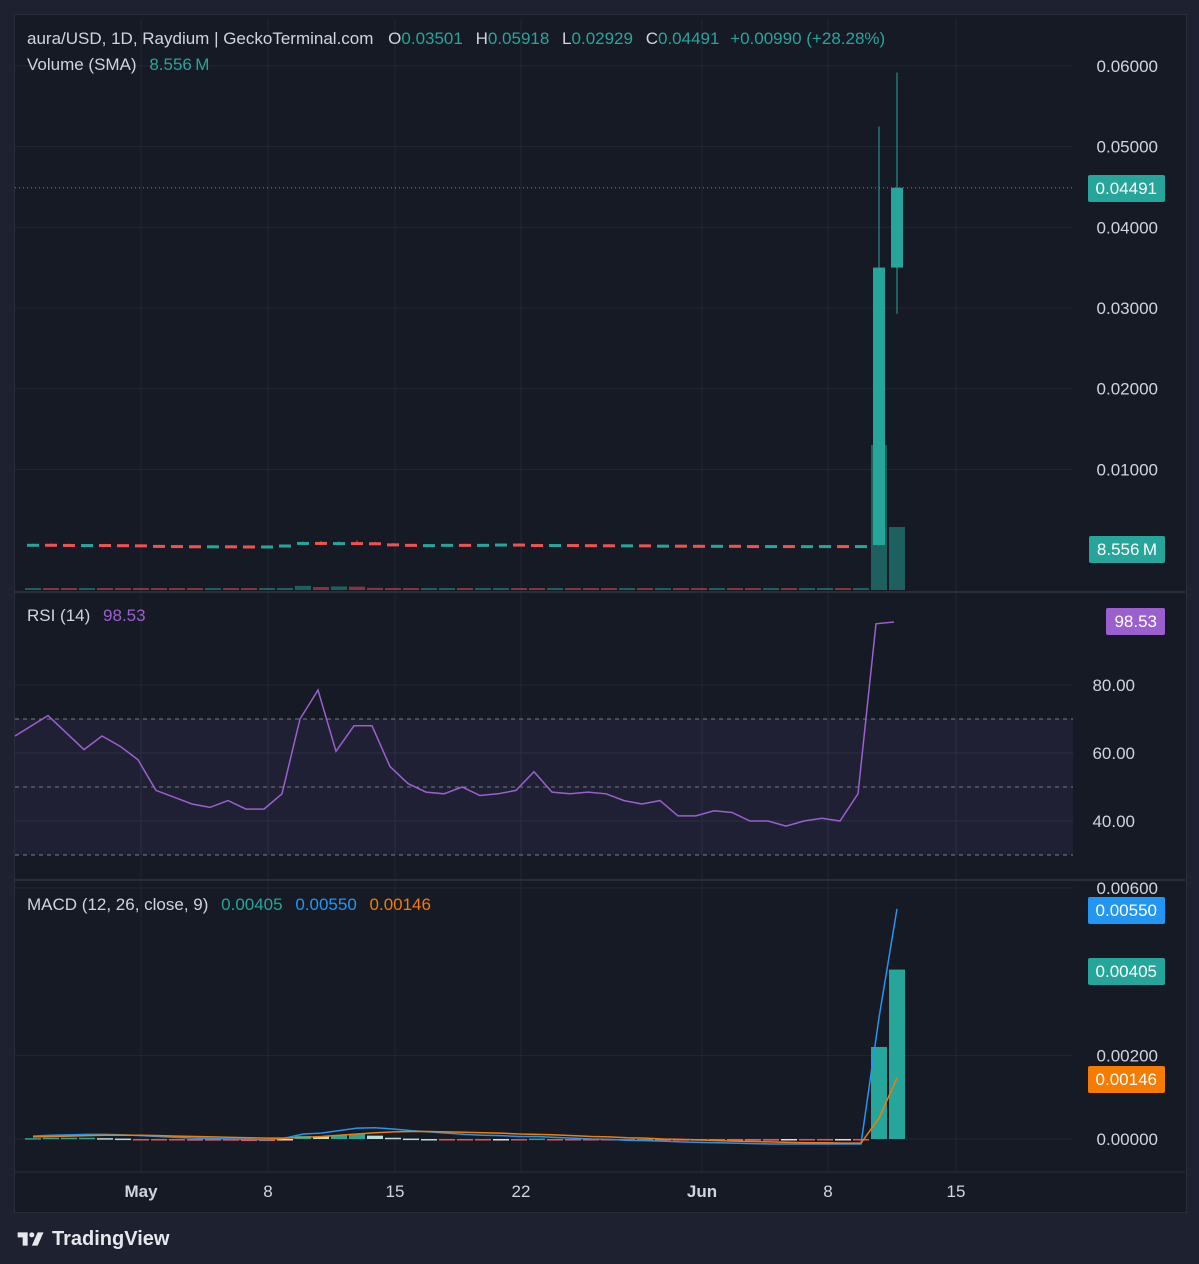 This screenshot has width=1199, height=1264. I want to click on rsi-tick-label: 60.00, so click(1113, 753).